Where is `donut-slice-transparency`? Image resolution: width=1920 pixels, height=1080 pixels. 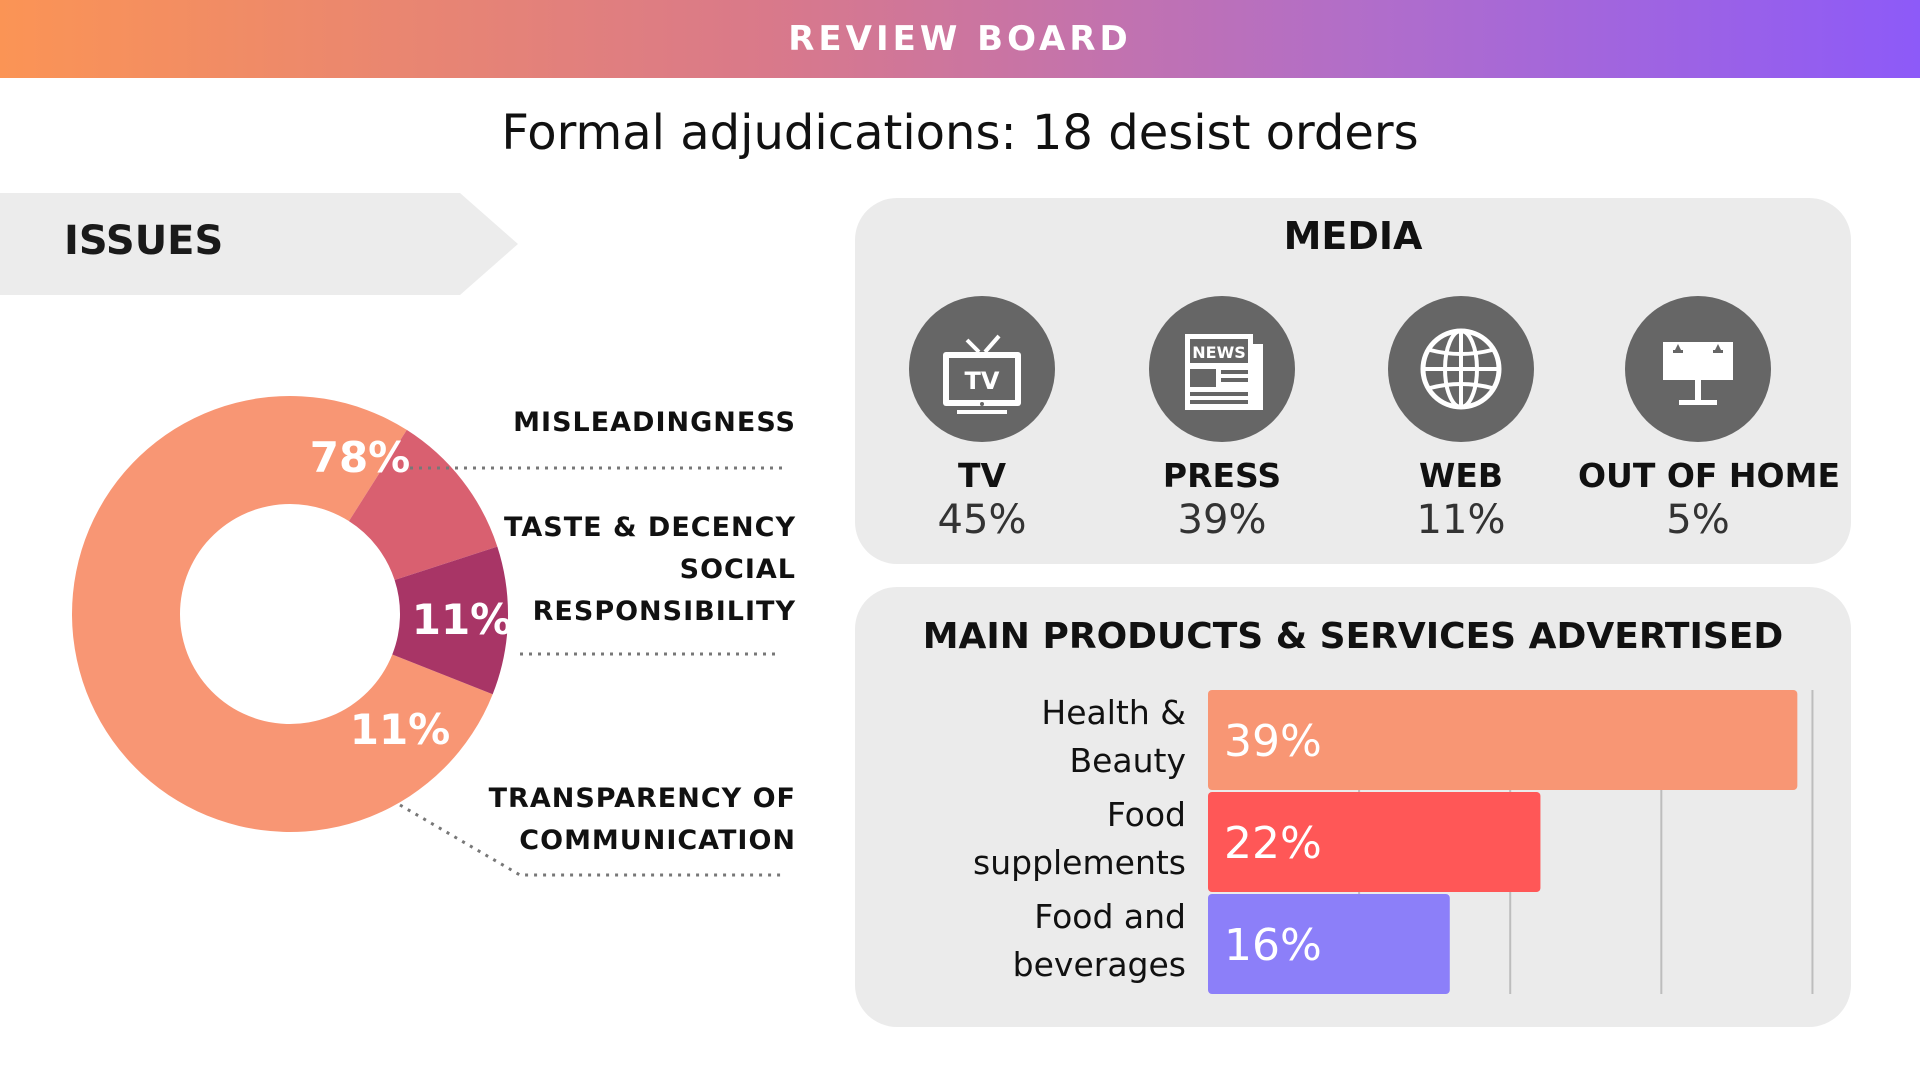 donut-slice-transparency is located at coordinates (450, 620).